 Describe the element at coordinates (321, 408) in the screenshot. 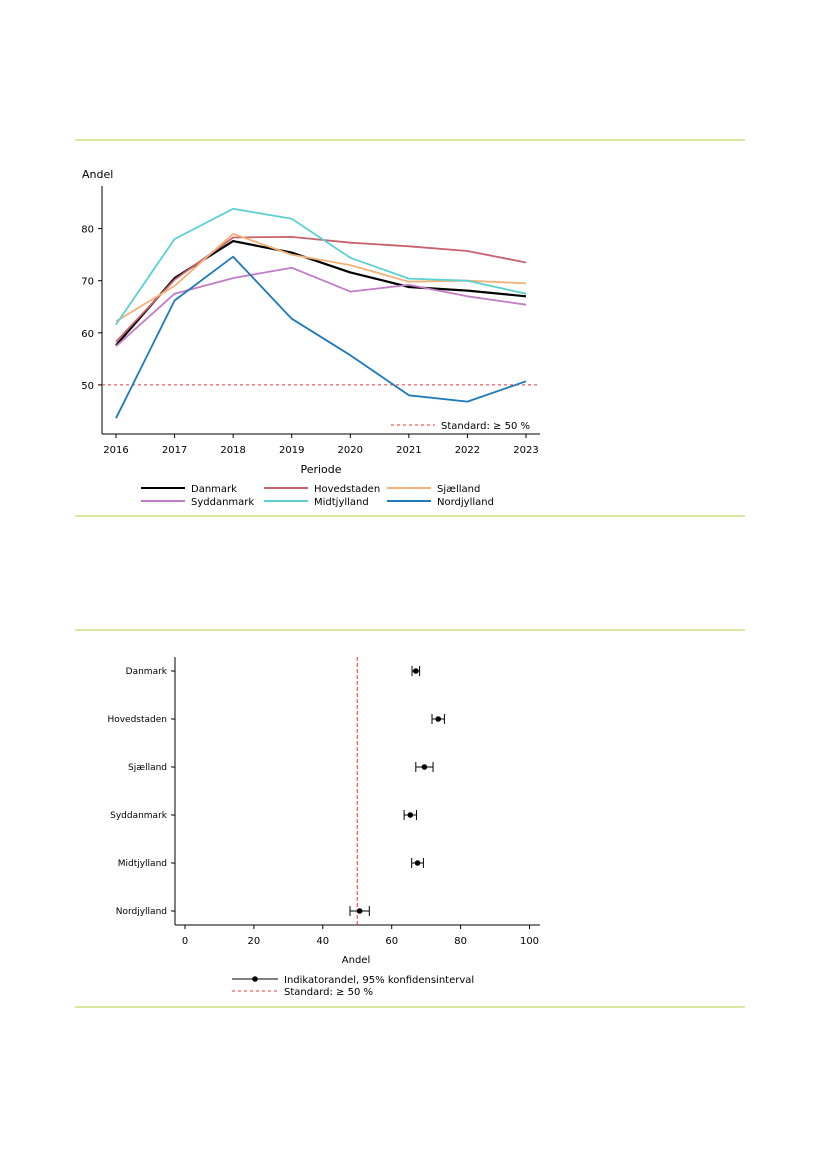

I see `reference-line: Standard: ≥ 50 %` at that location.